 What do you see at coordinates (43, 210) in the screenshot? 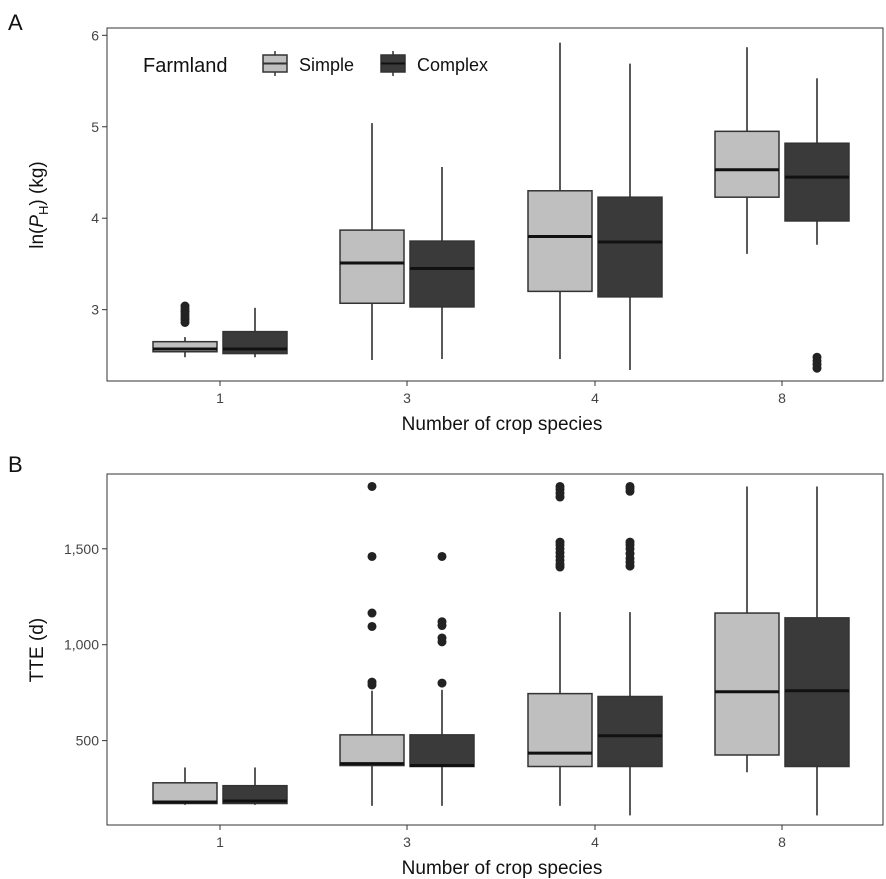
I see `panel-a-y-title-part-3: H` at bounding box center [43, 210].